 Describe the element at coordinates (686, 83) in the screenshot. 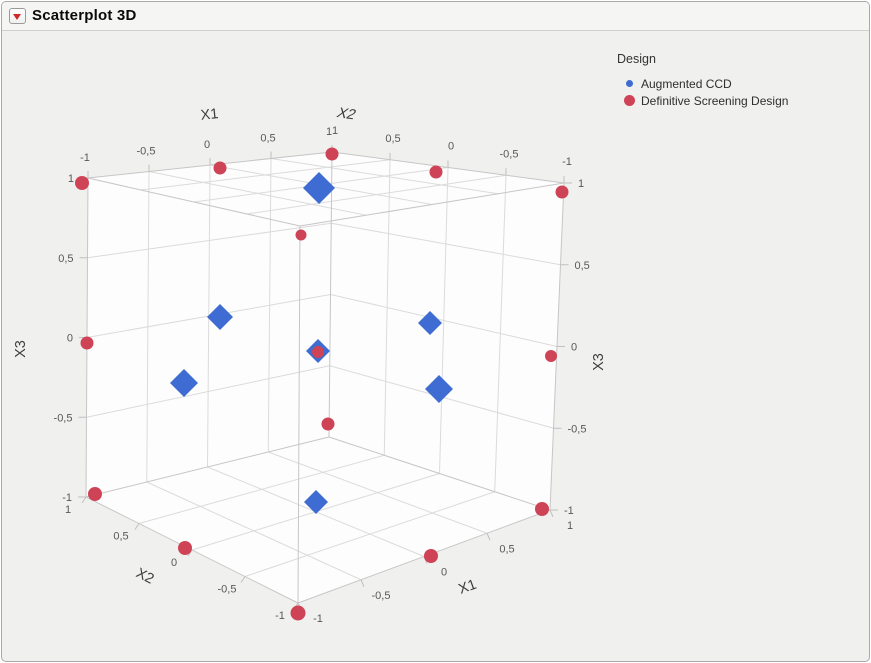

I see `legend-item-label: Augmented CCD` at that location.